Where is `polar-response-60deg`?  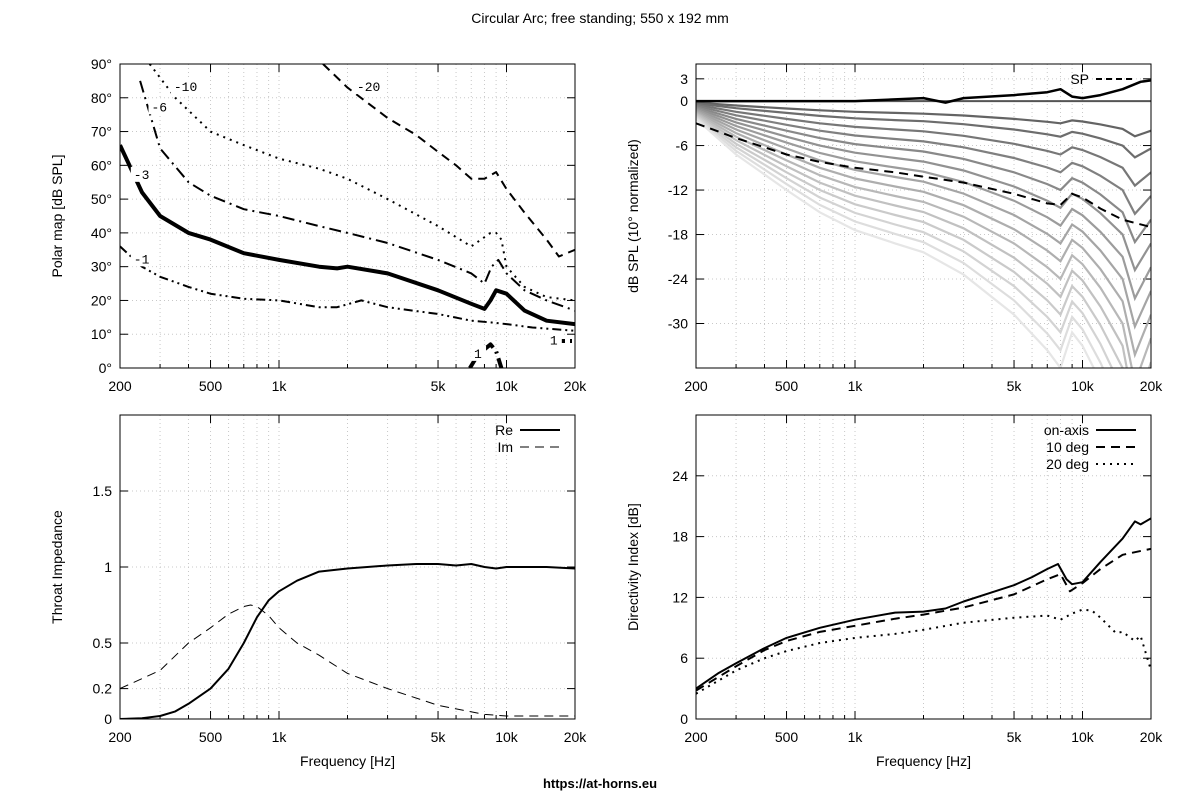
polar-response-60deg is located at coordinates (923, 234).